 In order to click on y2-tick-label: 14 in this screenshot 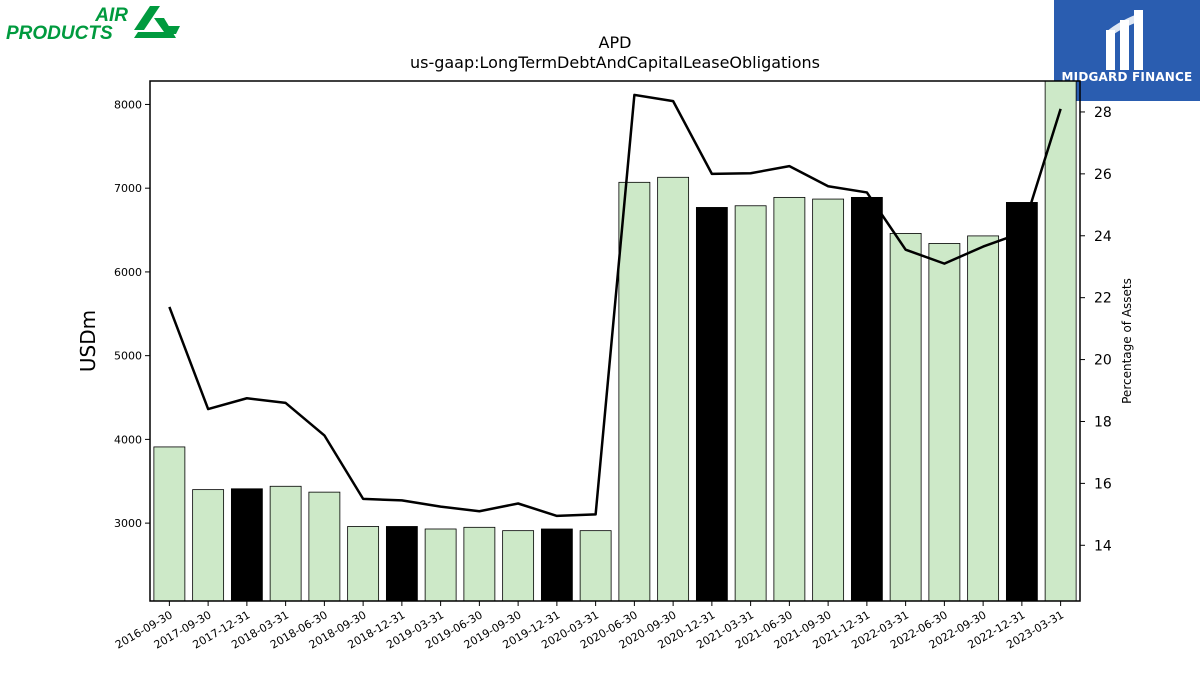, I will do `click(1103, 546)`.